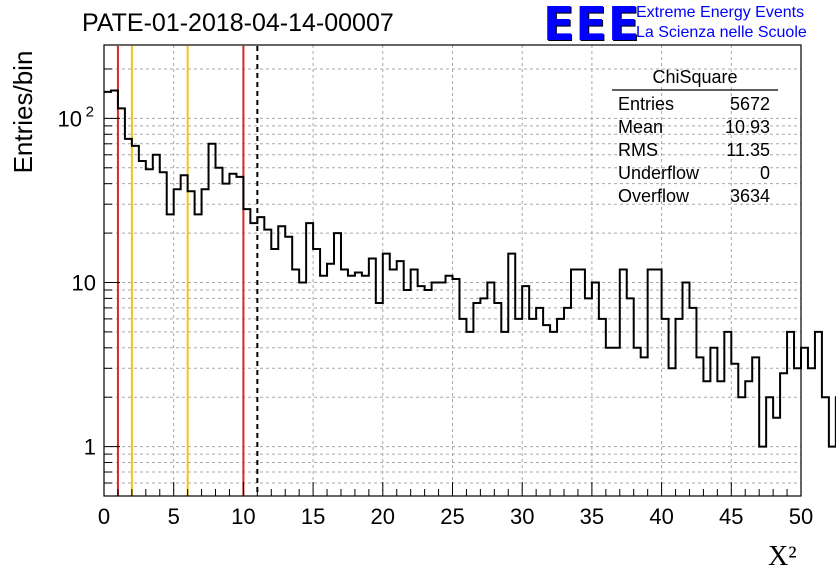 Image resolution: width=836 pixels, height=572 pixels. I want to click on y-tick-label: 1, so click(90, 447).